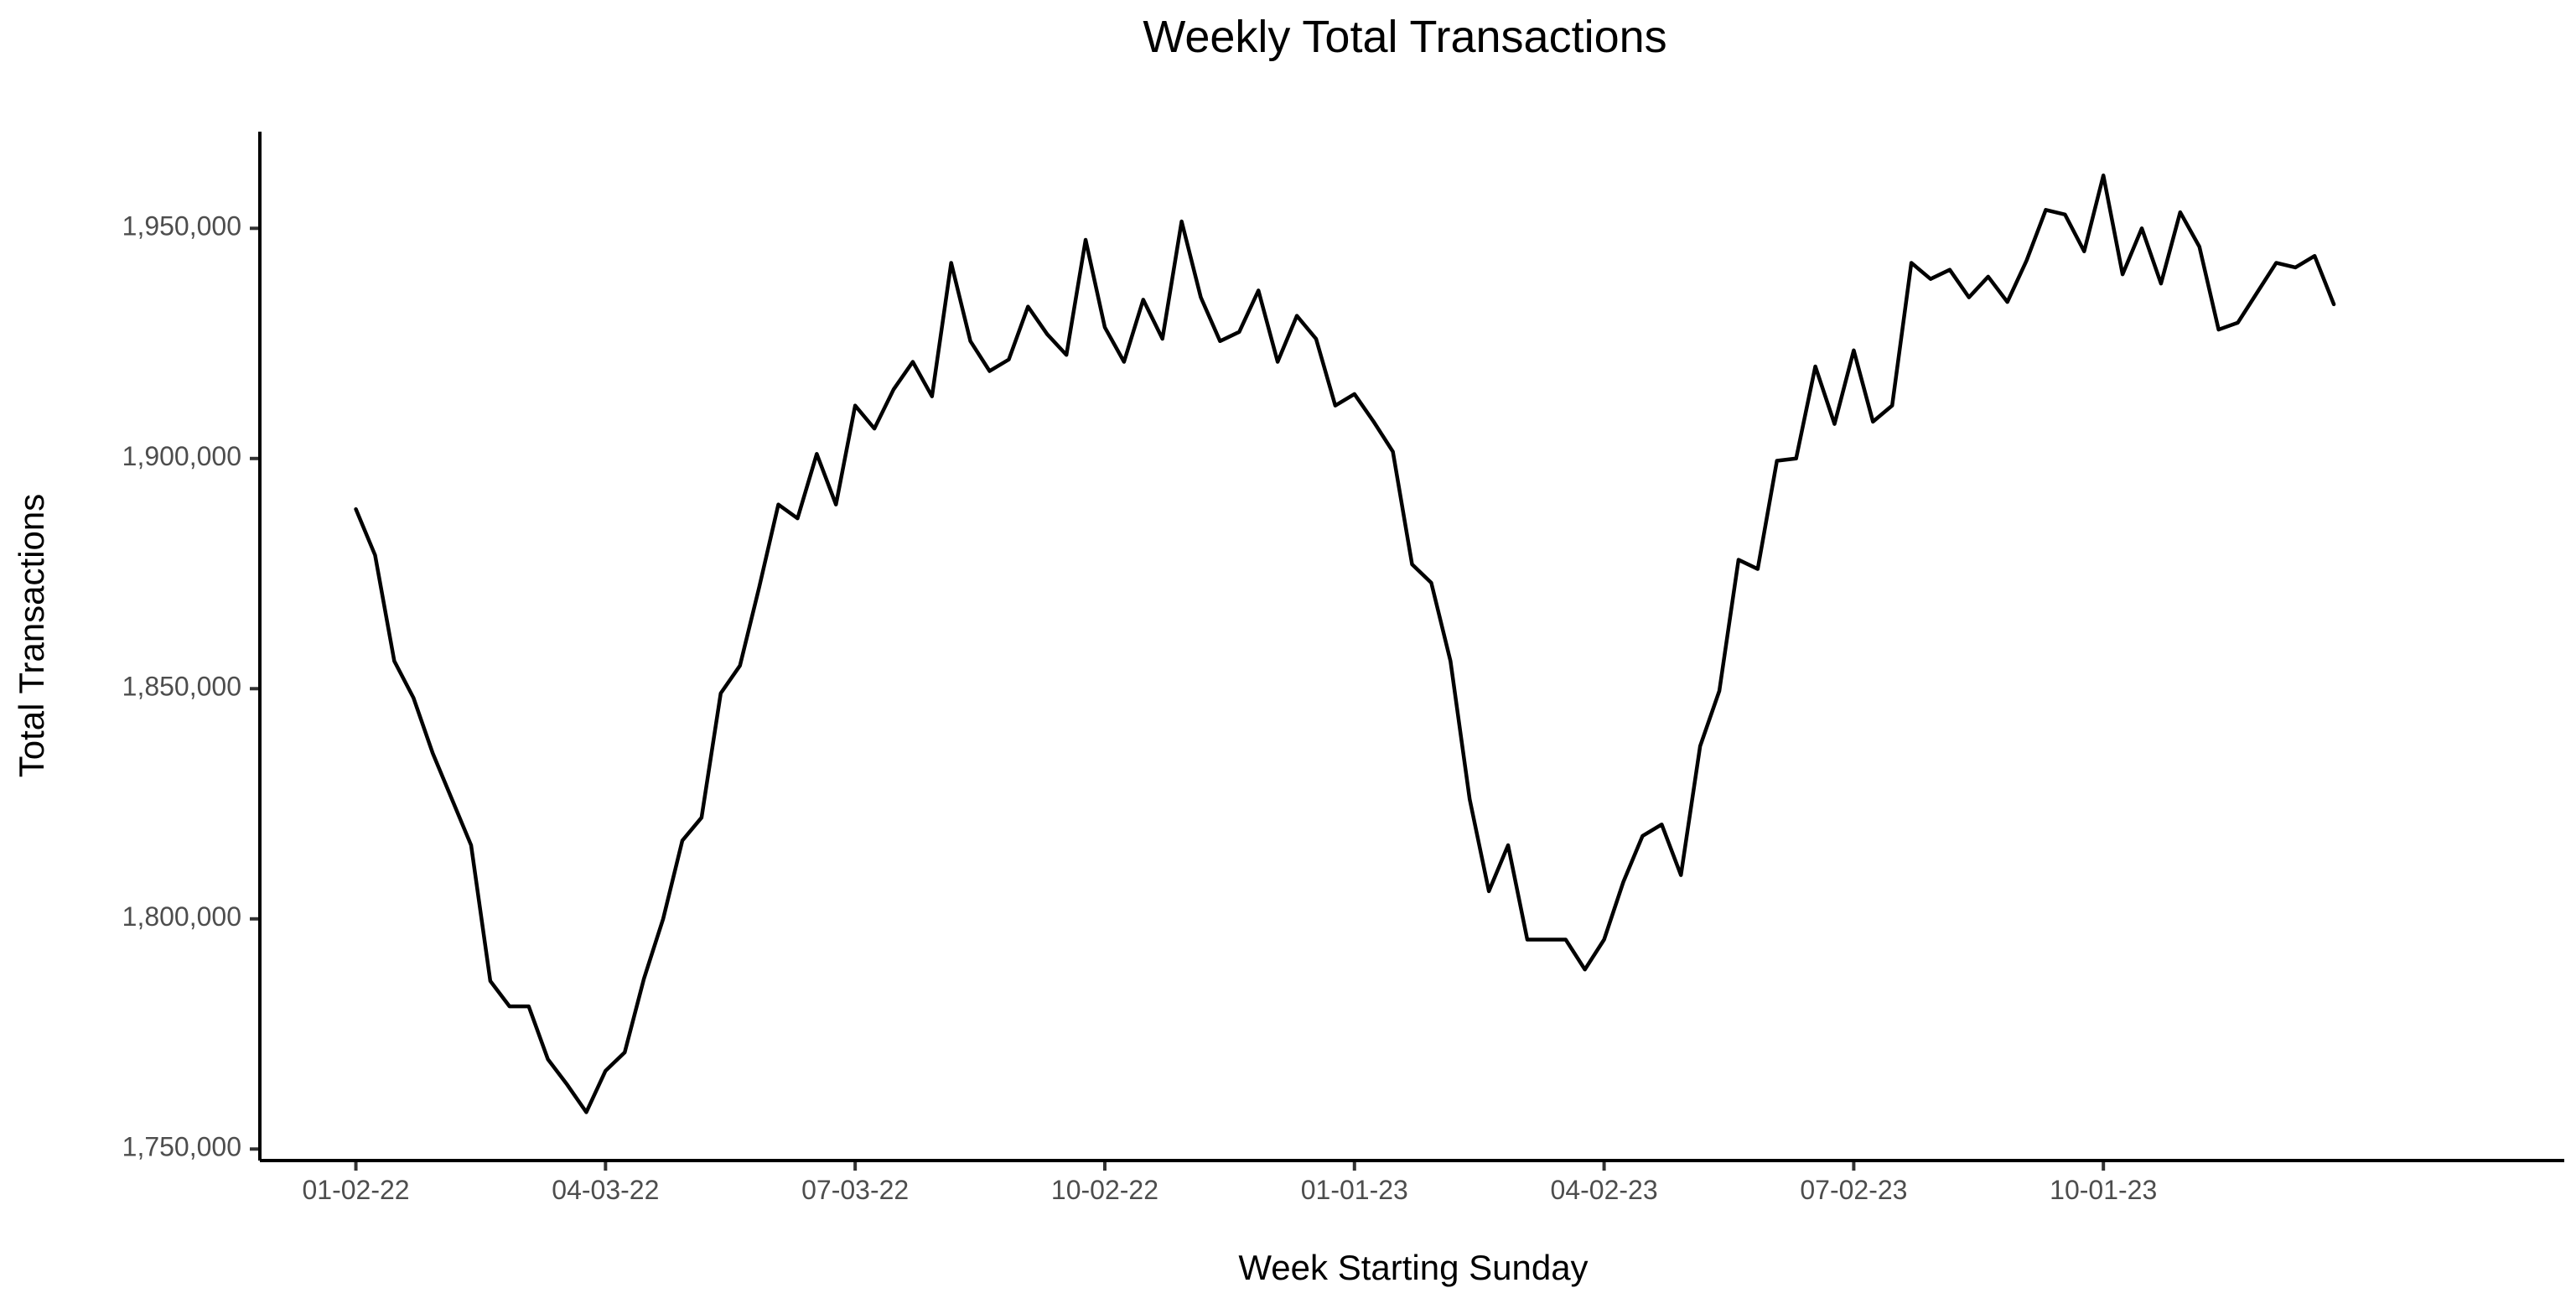 This screenshot has width=2576, height=1314. I want to click on x-axis-title: Week Starting Sunday, so click(1413, 1267).